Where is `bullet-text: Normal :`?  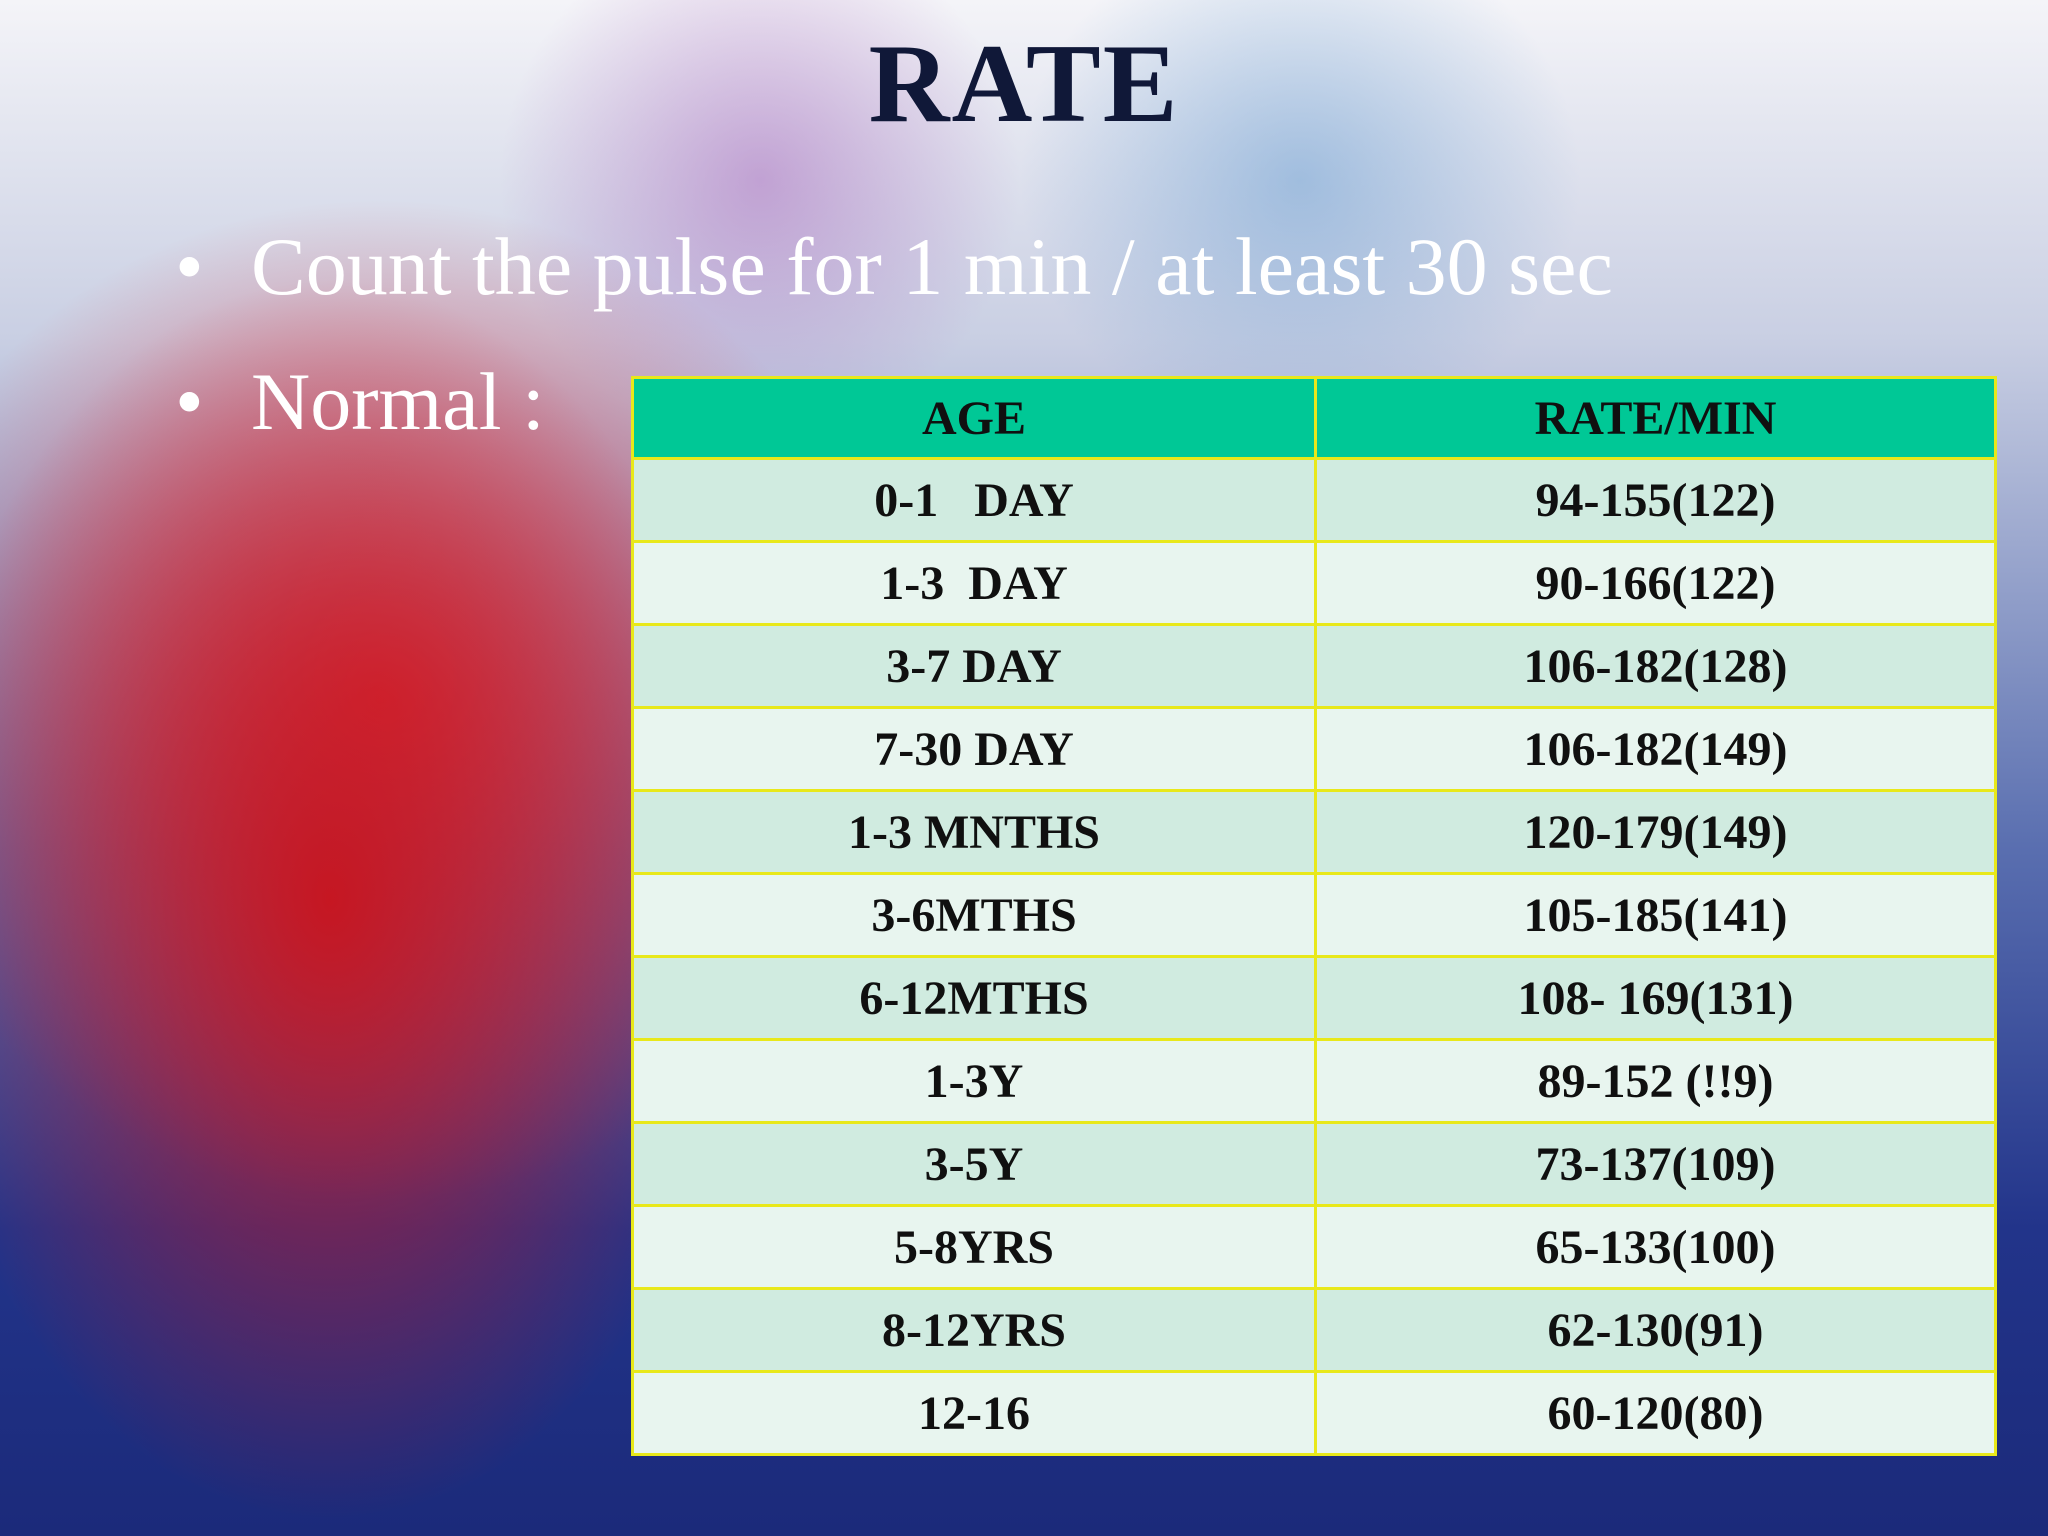 bullet-text: Normal : is located at coordinates (398, 401).